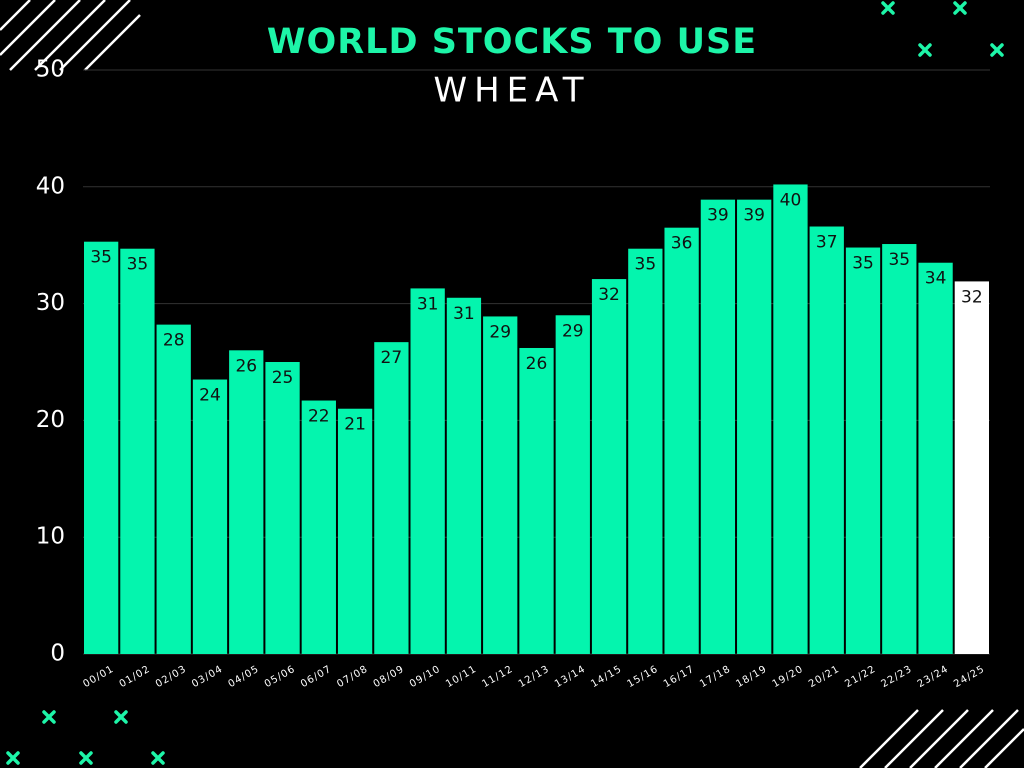  I want to click on value-label: 22, so click(319, 417).